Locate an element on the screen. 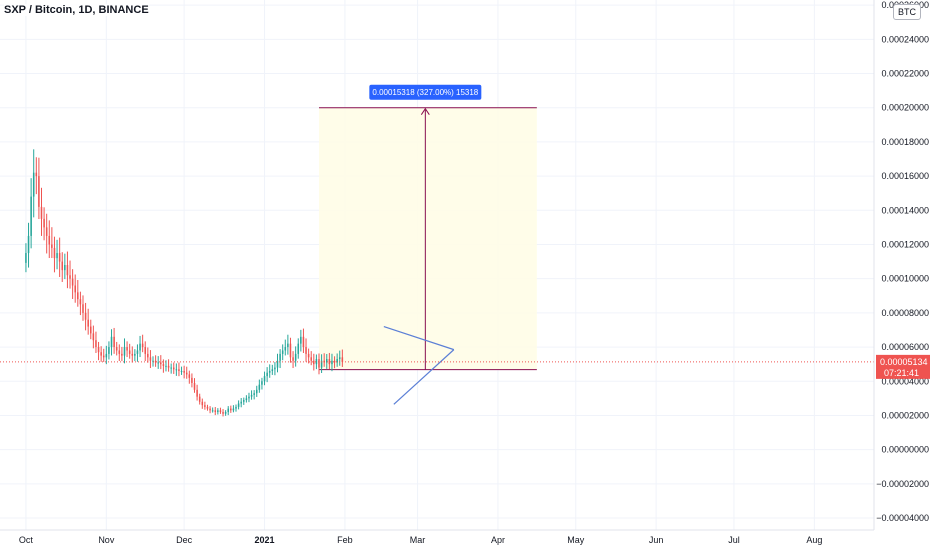 The height and width of the screenshot is (550, 932). triangle-upper-line is located at coordinates (419, 338).